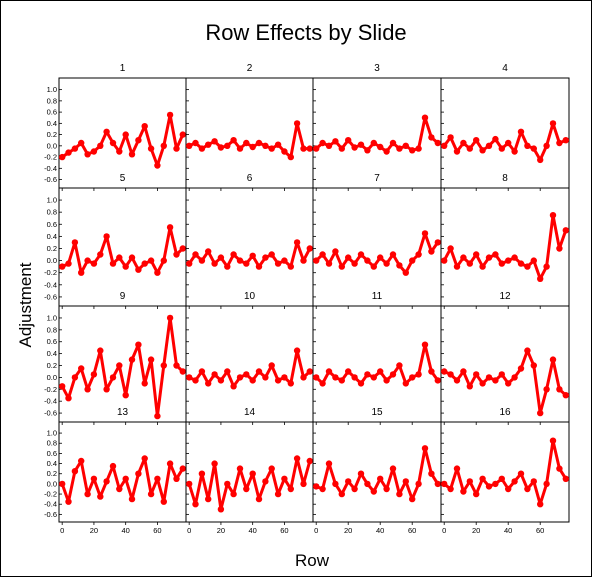 The width and height of the screenshot is (592, 577). I want to click on panel-9: 9 -0.6 -0.4 -0.2 0.0 0.2 0.4 0.6 0.8 1.0, so click(115, 358).